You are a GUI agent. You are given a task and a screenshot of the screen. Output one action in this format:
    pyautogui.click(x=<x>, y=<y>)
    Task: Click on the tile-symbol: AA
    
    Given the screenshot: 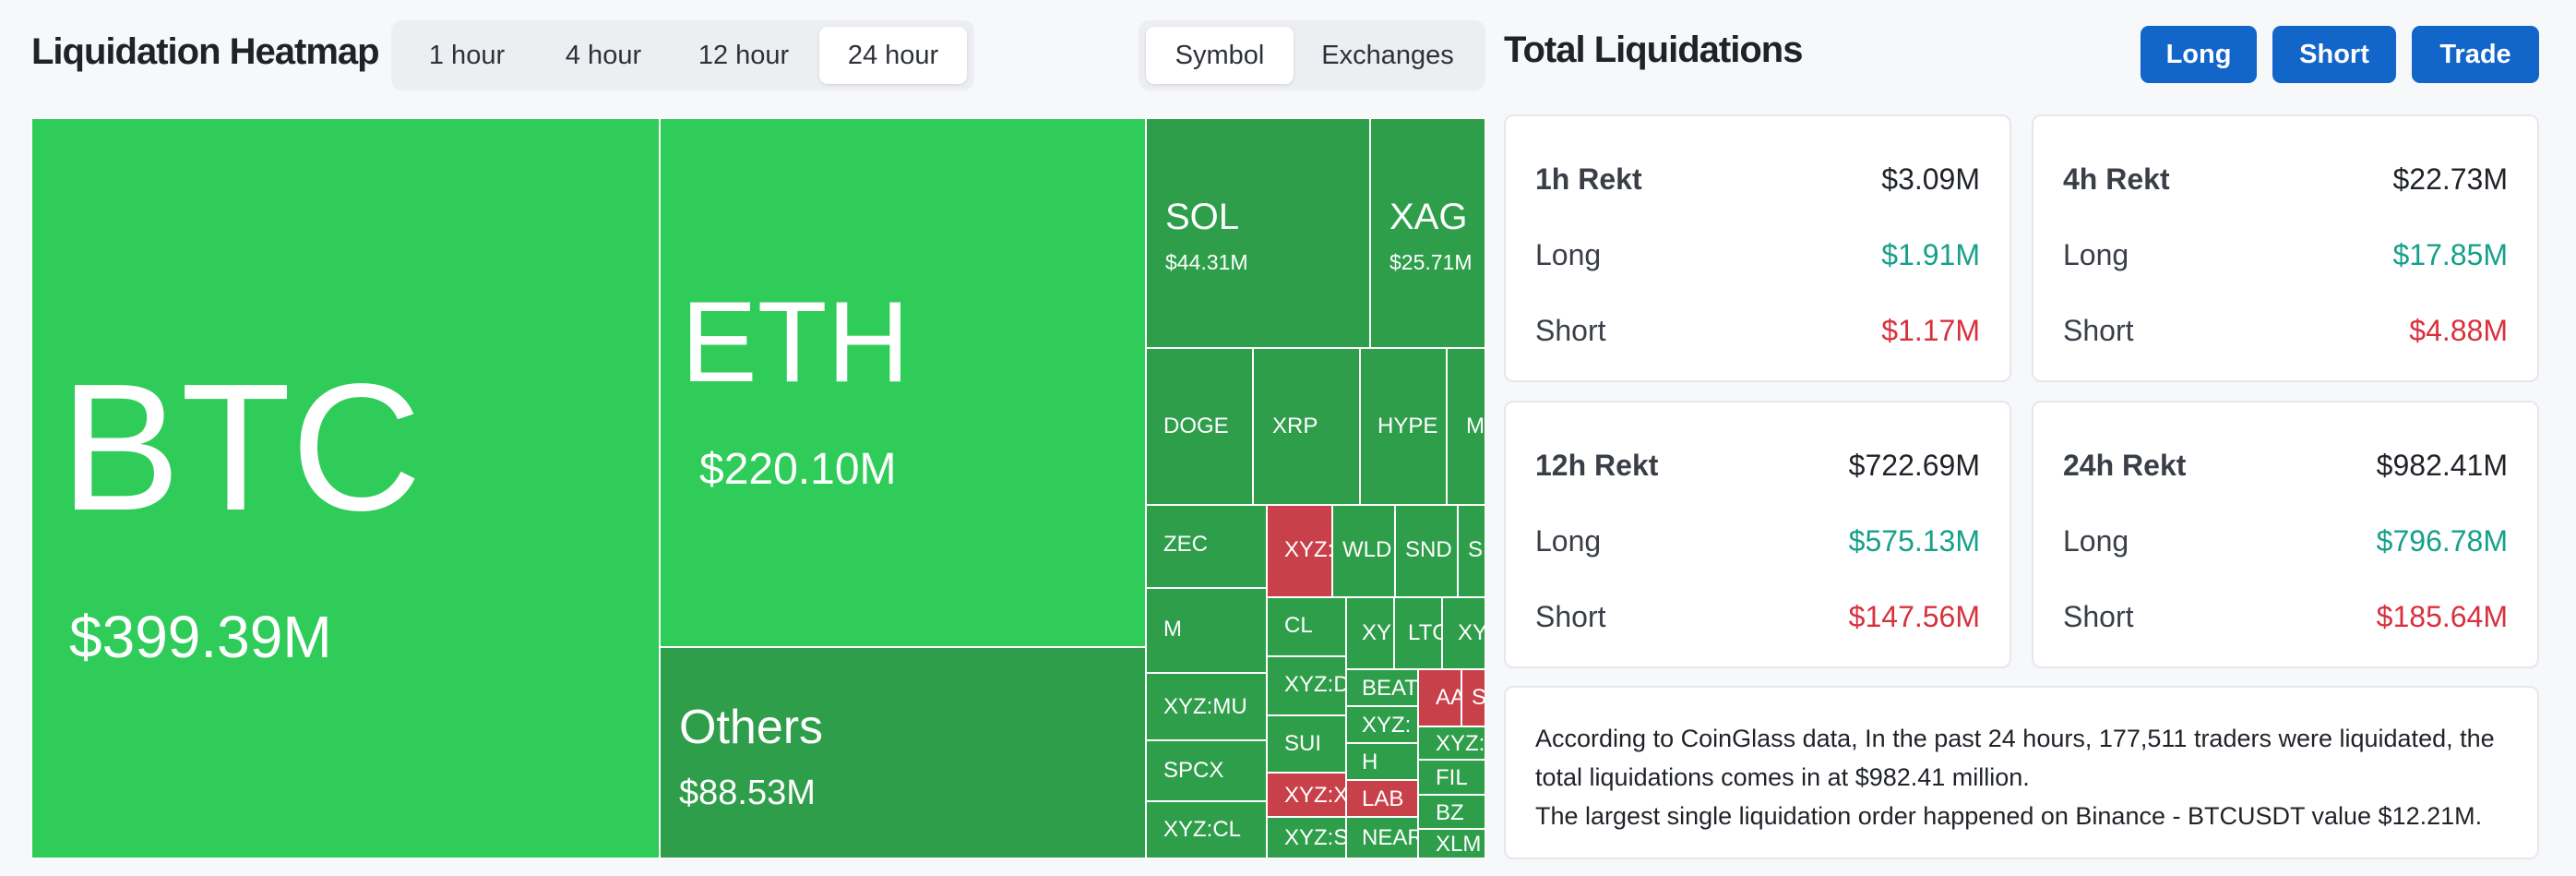 What is the action you would take?
    pyautogui.click(x=1448, y=697)
    